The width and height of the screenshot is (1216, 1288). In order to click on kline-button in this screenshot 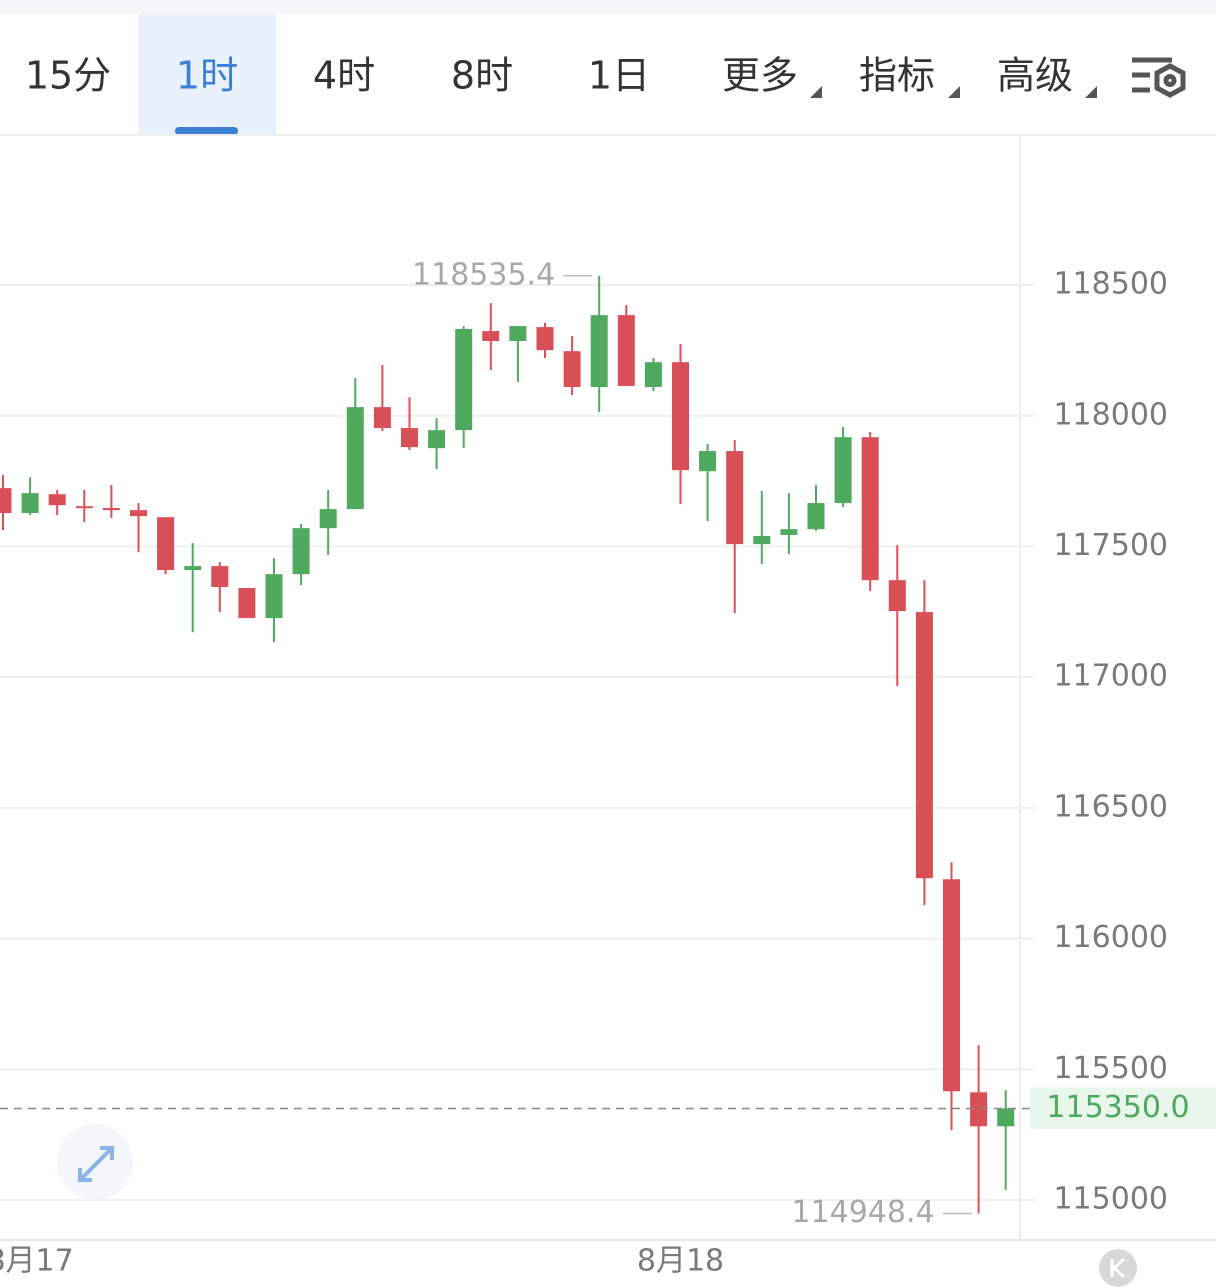, I will do `click(1118, 1268)`.